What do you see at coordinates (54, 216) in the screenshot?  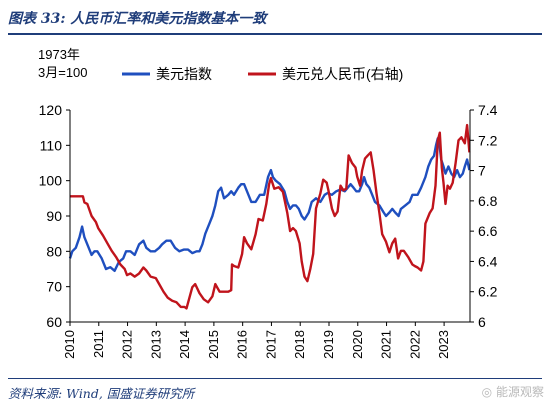 I see `left-axis-tick-label: 90` at bounding box center [54, 216].